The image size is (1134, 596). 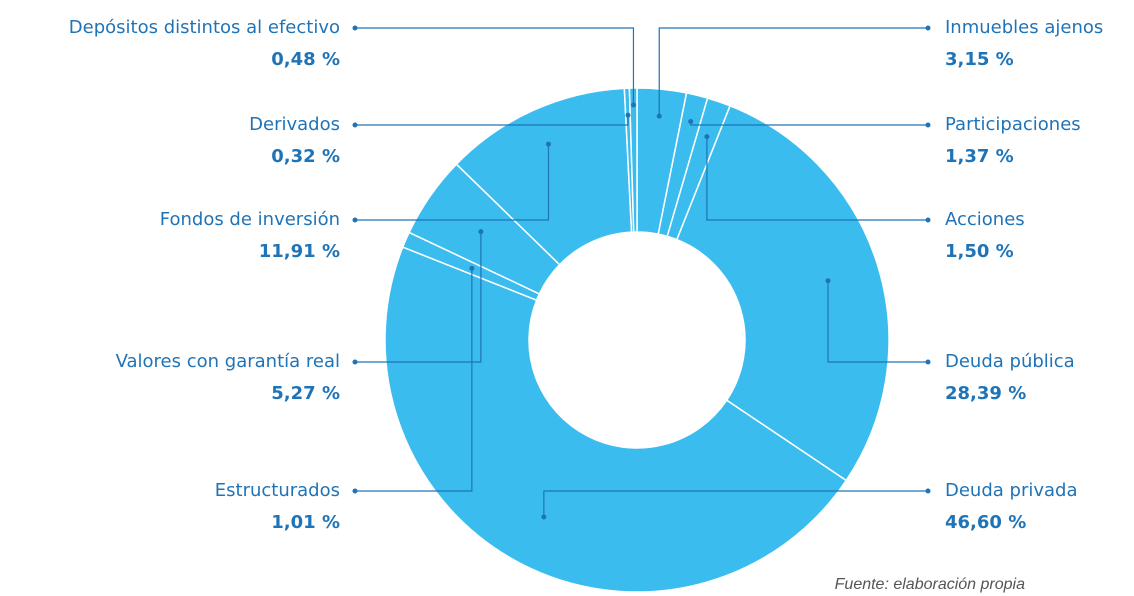 What do you see at coordinates (930, 584) in the screenshot?
I see `source-note: Fuente: elaboración propia` at bounding box center [930, 584].